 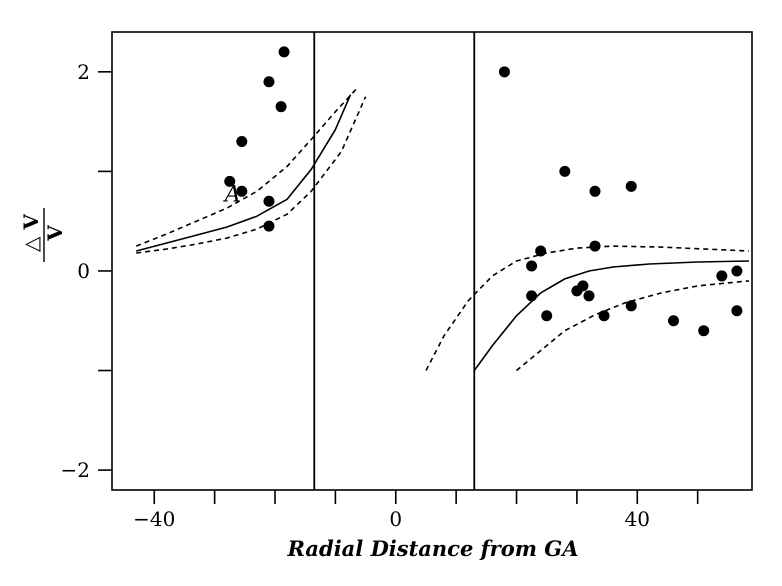 I want to click on y-axis-label-numerator: △ V, so click(x=31, y=233).